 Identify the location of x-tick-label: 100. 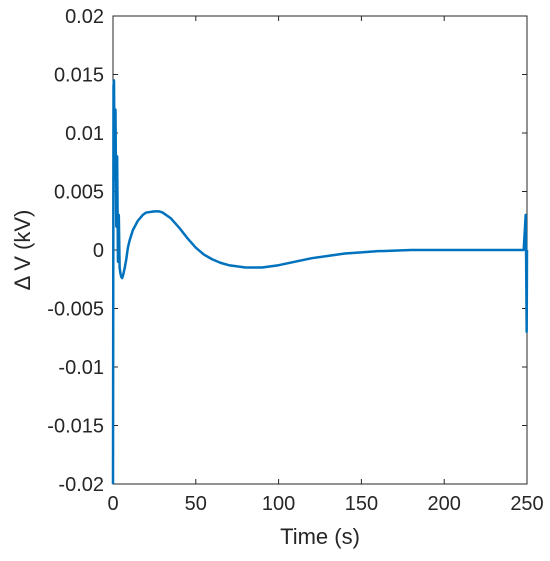
(278, 504).